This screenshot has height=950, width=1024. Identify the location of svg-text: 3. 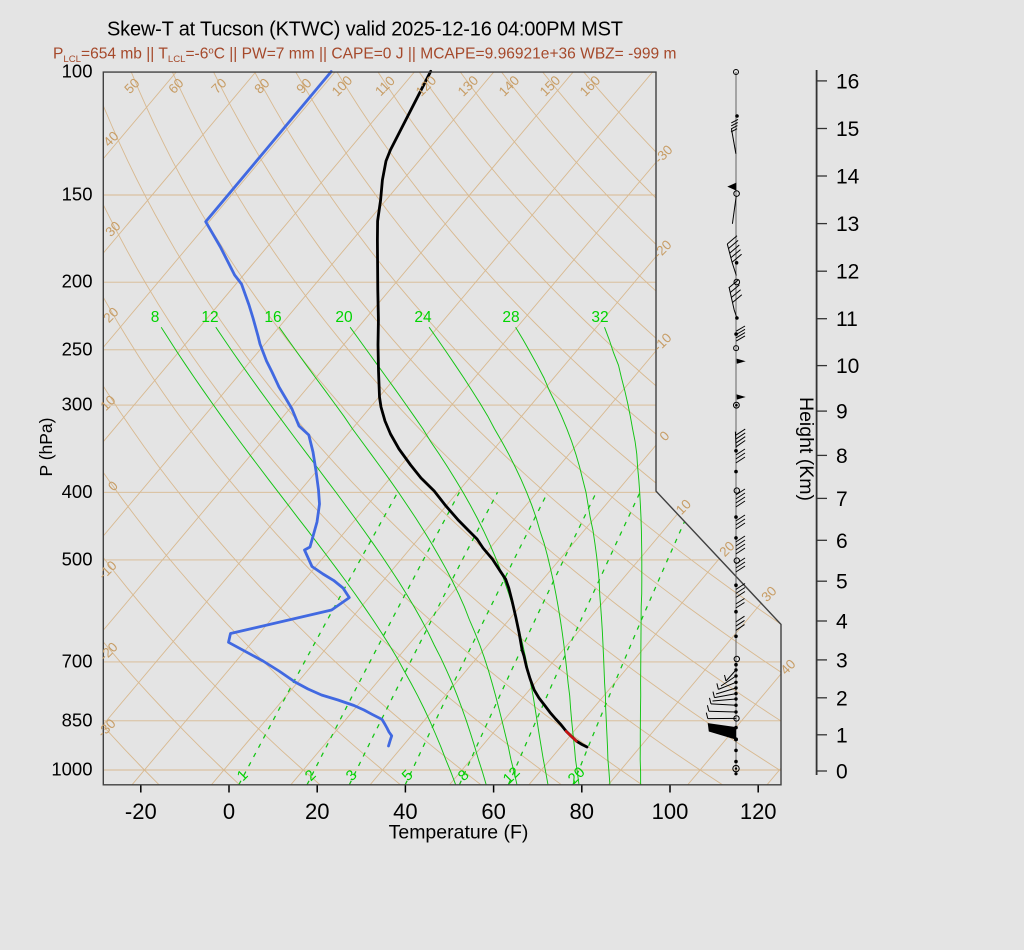
(842, 660).